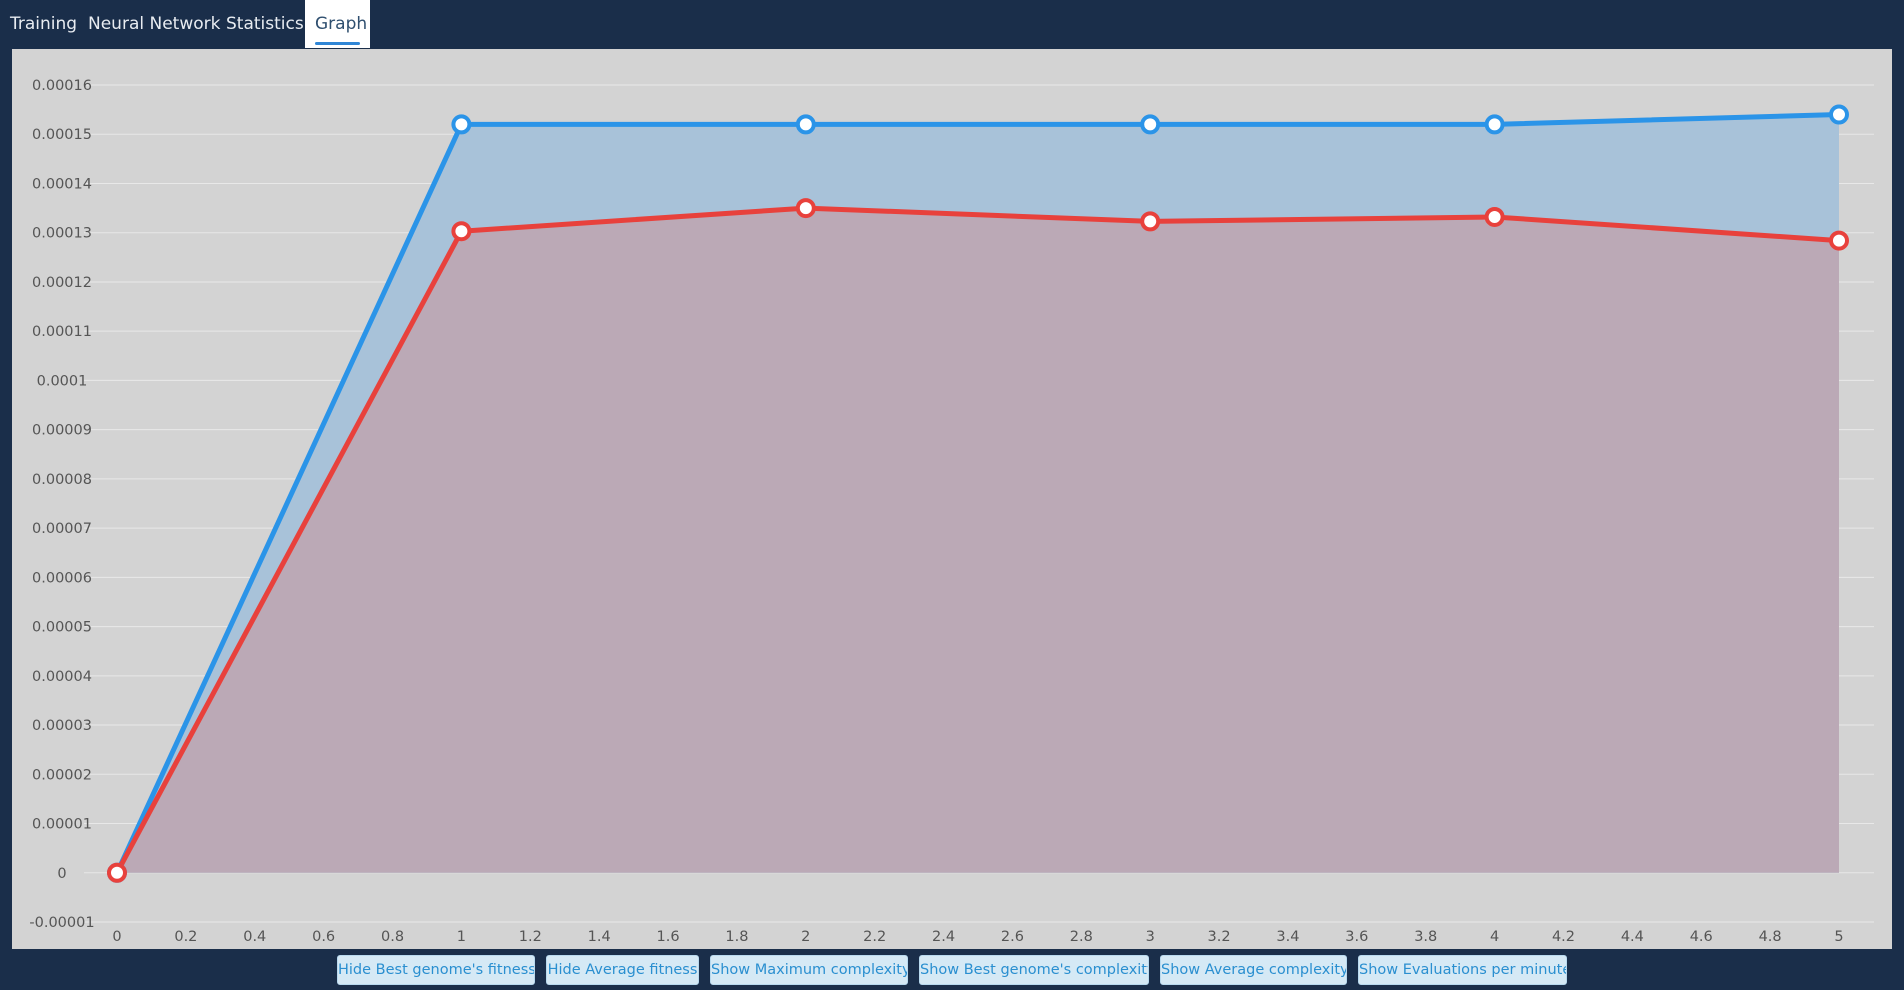 Image resolution: width=1904 pixels, height=990 pixels. Describe the element at coordinates (599, 937) in the screenshot. I see `x-tick-label: 1.4` at that location.